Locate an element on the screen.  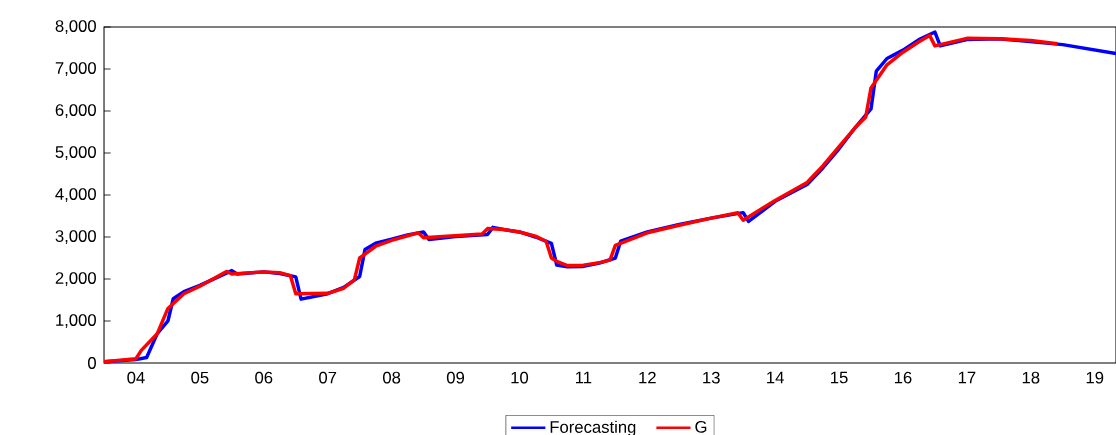
x-tick-label: 14 is located at coordinates (775, 377).